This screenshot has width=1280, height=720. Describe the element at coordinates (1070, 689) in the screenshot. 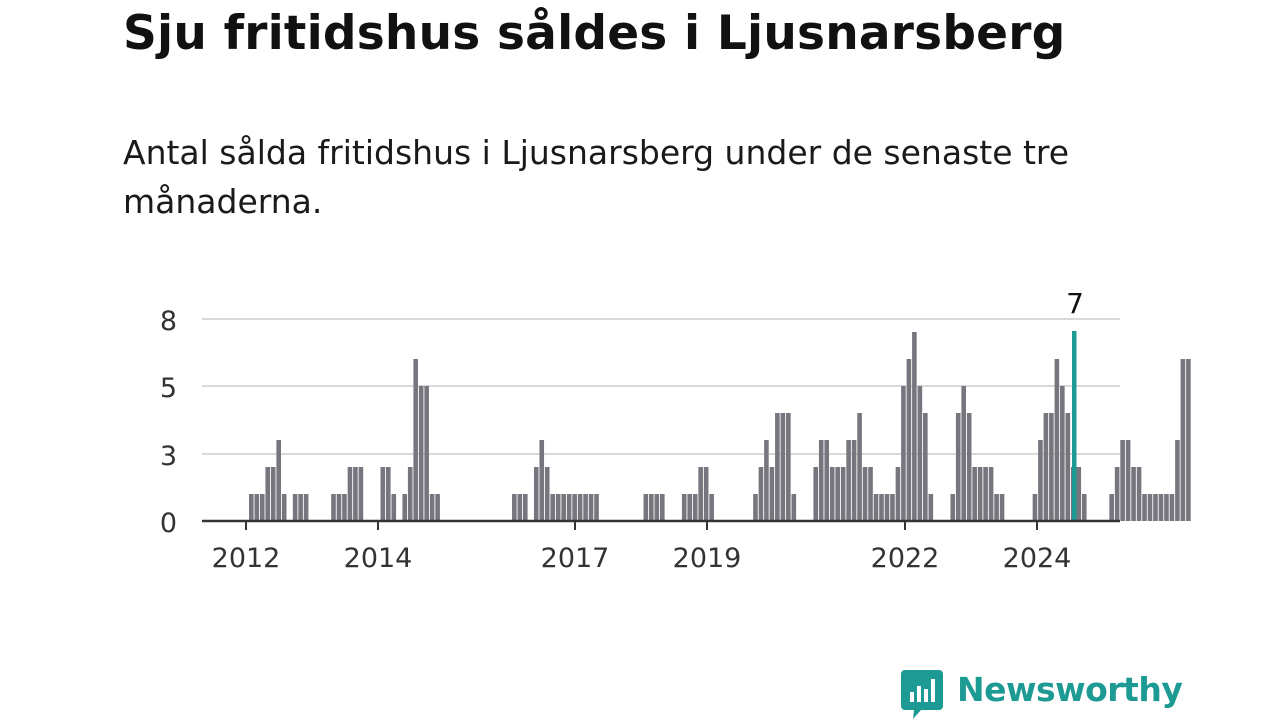

I see `brand-name: Newsworthy` at that location.